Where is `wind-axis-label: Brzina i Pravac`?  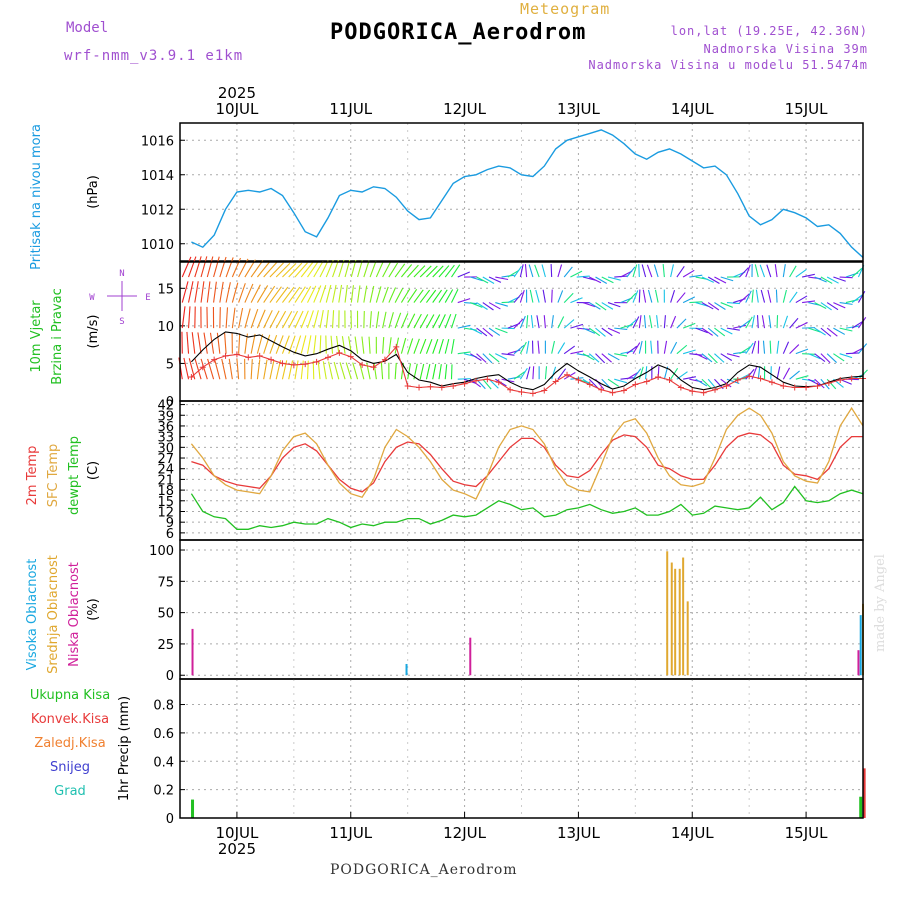 wind-axis-label: Brzina i Pravac is located at coordinates (57, 336).